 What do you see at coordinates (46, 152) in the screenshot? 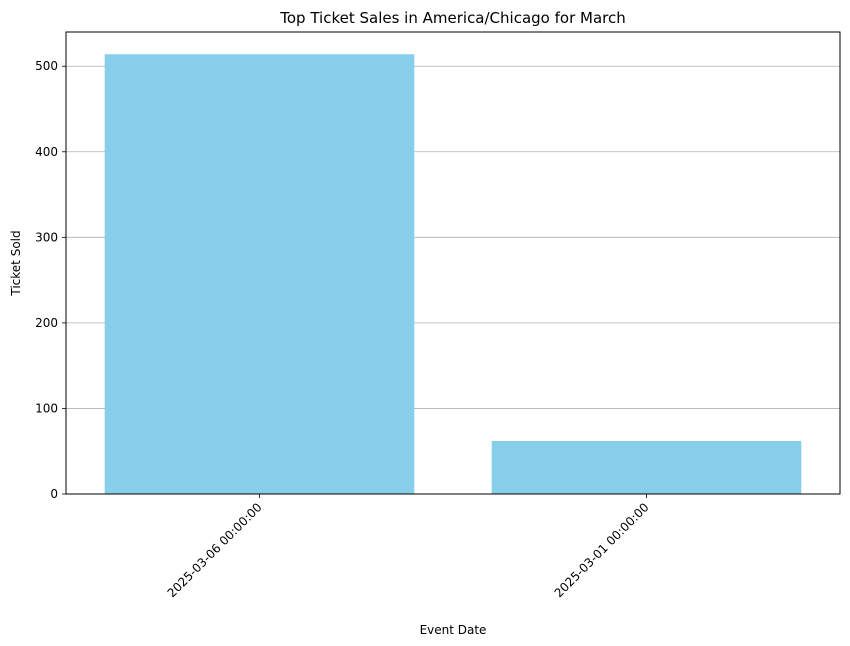
I see `y-tick-label: 400` at bounding box center [46, 152].